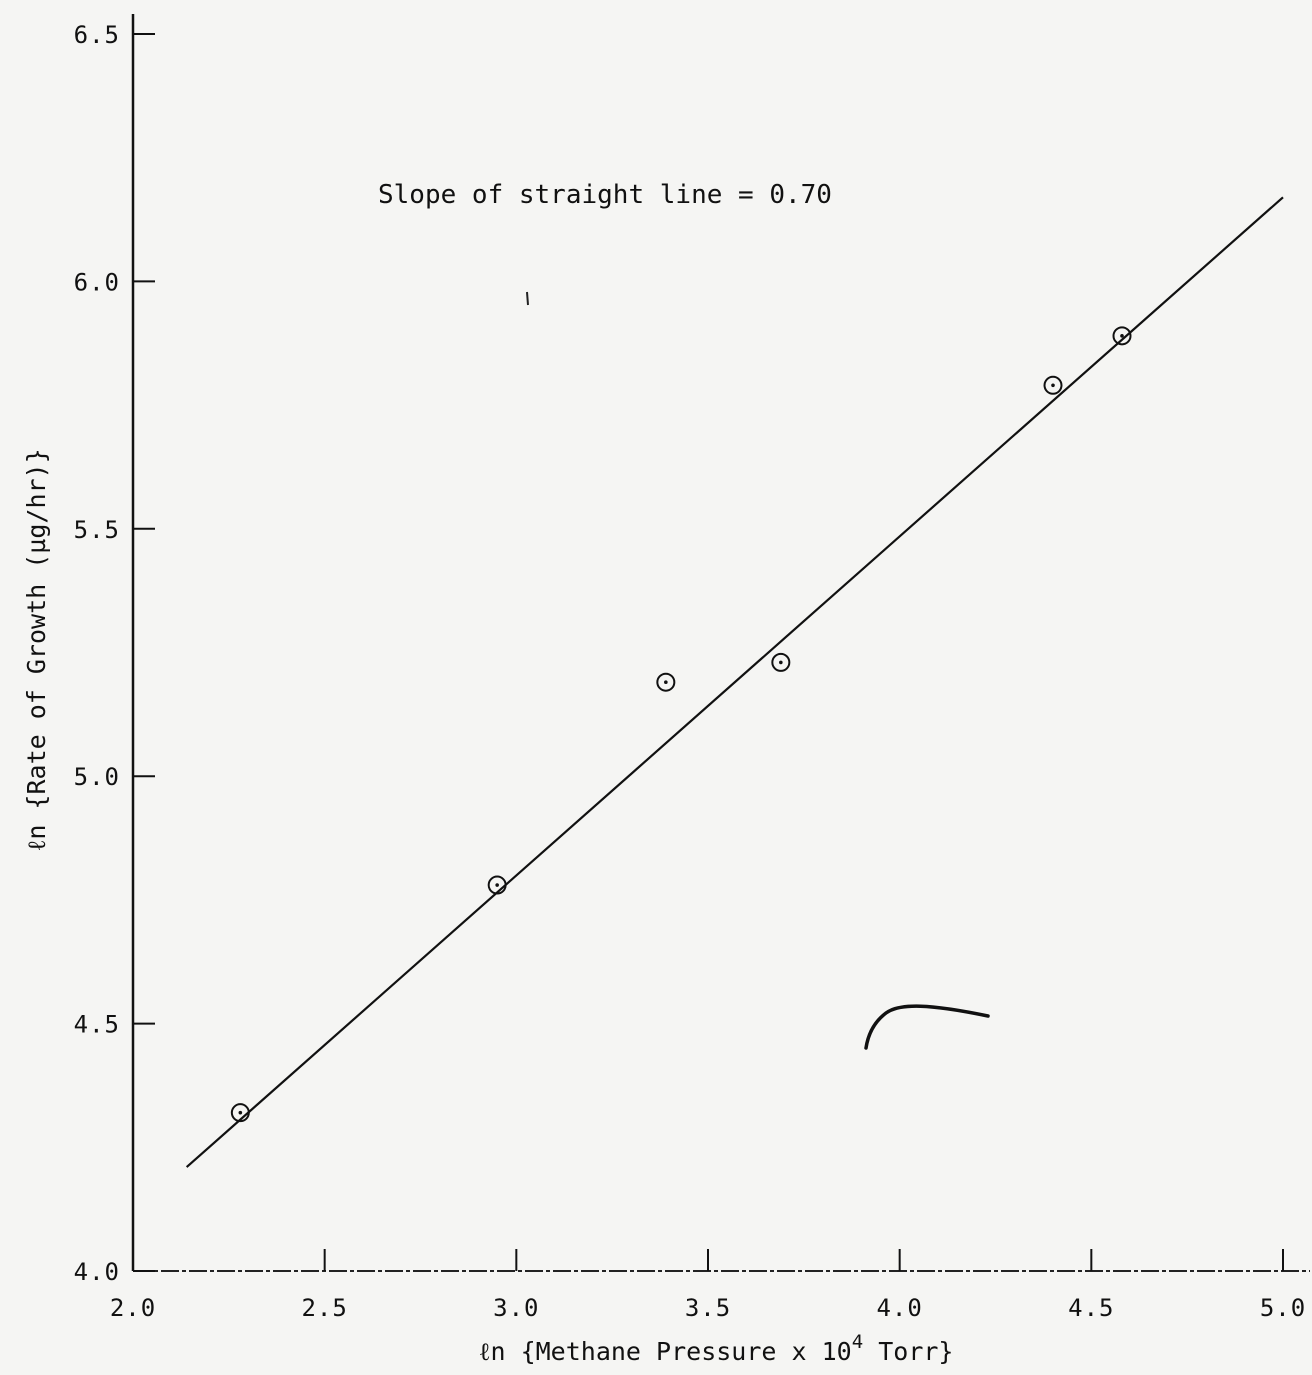  What do you see at coordinates (516, 1308) in the screenshot?
I see `x-tick-label: 3.0` at bounding box center [516, 1308].